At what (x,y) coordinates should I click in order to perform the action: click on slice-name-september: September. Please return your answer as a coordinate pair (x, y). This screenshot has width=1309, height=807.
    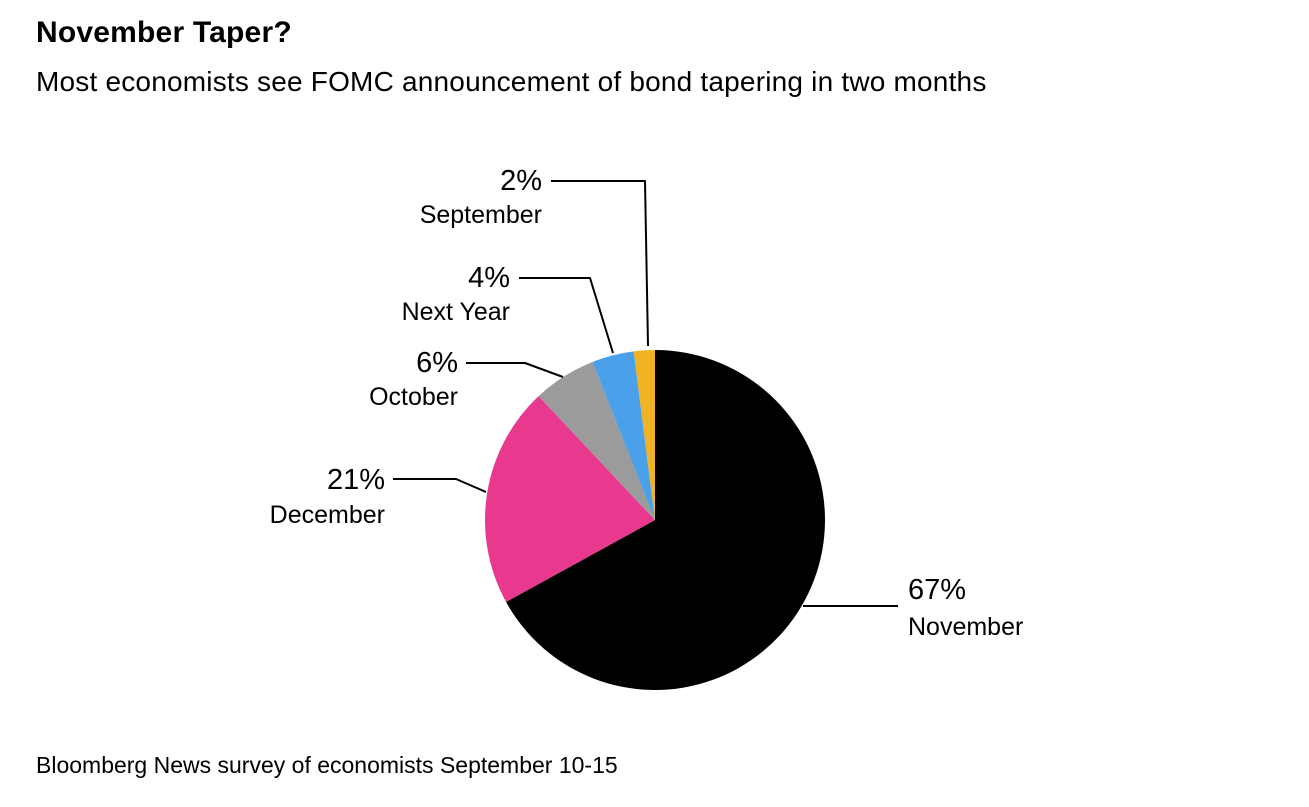
    Looking at the image, I should click on (481, 215).